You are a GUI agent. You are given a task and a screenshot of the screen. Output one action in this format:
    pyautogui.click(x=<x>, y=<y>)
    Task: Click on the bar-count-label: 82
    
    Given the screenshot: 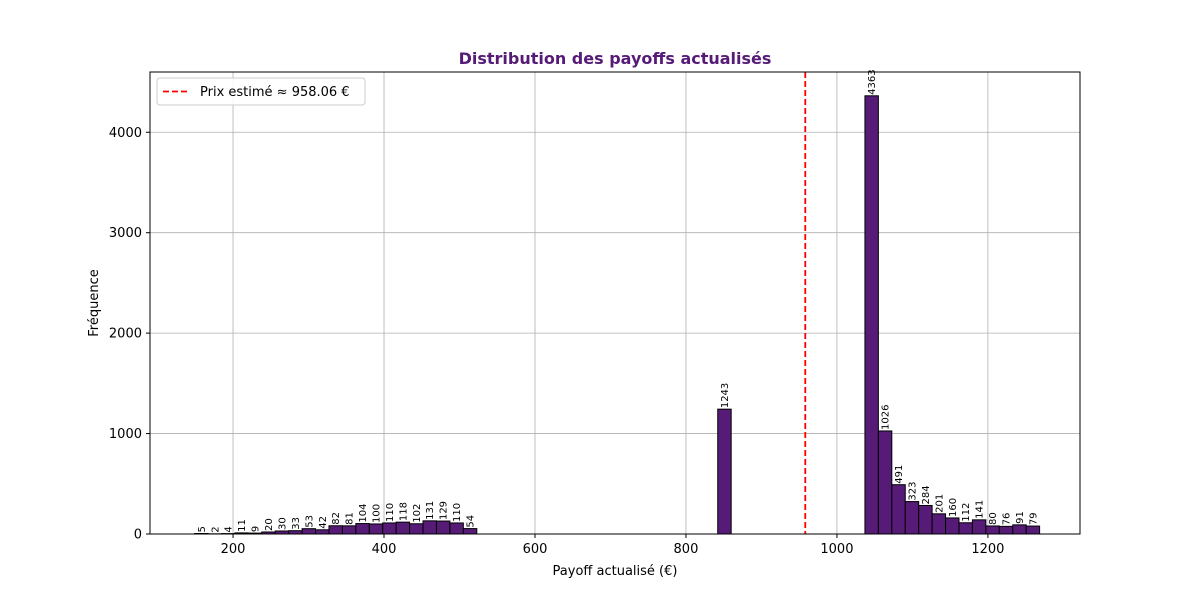 What is the action you would take?
    pyautogui.click(x=336, y=518)
    